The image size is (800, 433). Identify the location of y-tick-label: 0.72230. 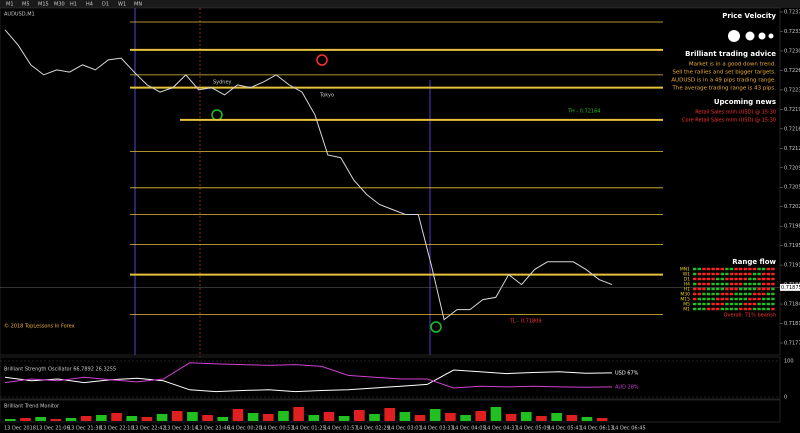
(792, 90).